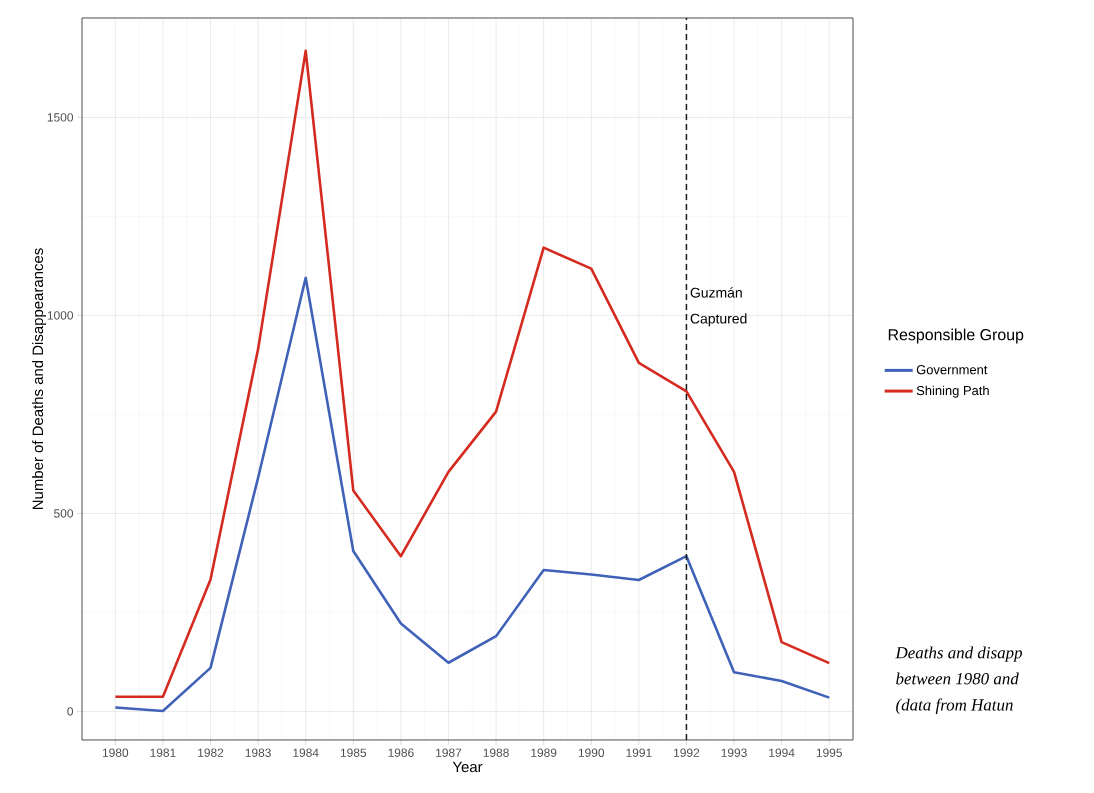  I want to click on legend-title: Responsible Group, so click(956, 336).